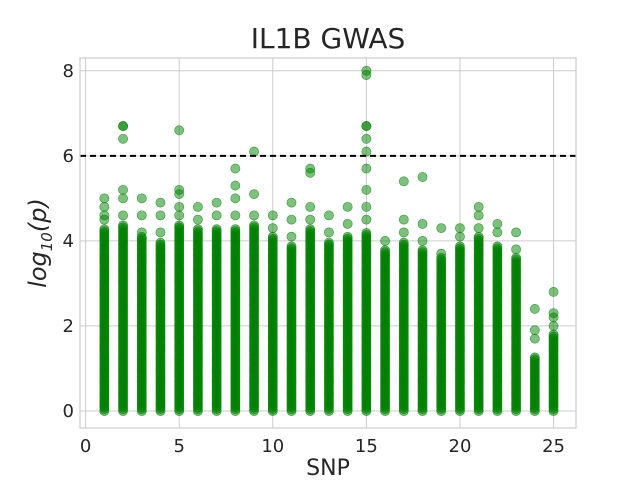 The image size is (640, 480). I want to click on y-axis-label: log10(p), so click(40, 243).